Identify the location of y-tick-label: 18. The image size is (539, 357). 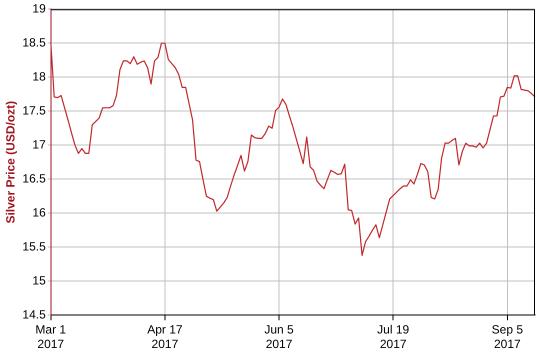
(39, 77).